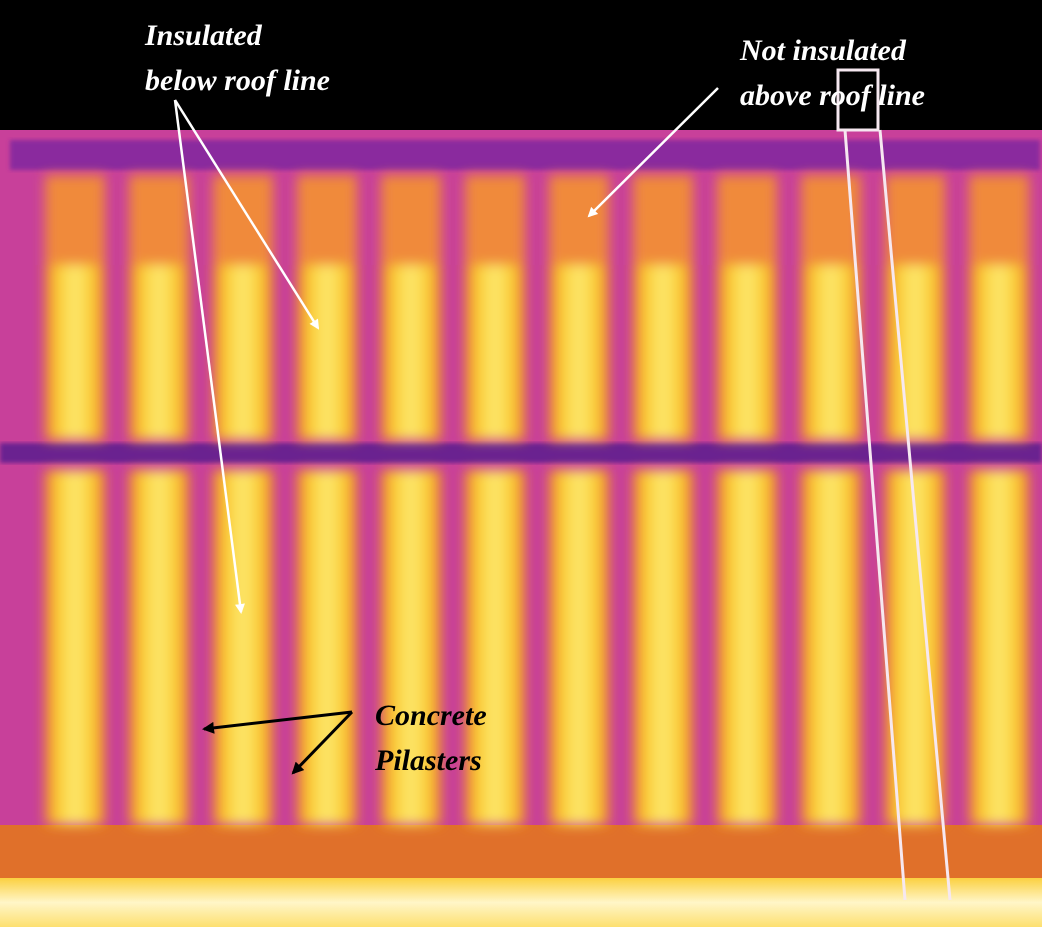  What do you see at coordinates (832, 95) in the screenshot?
I see `label-line: above roof line` at bounding box center [832, 95].